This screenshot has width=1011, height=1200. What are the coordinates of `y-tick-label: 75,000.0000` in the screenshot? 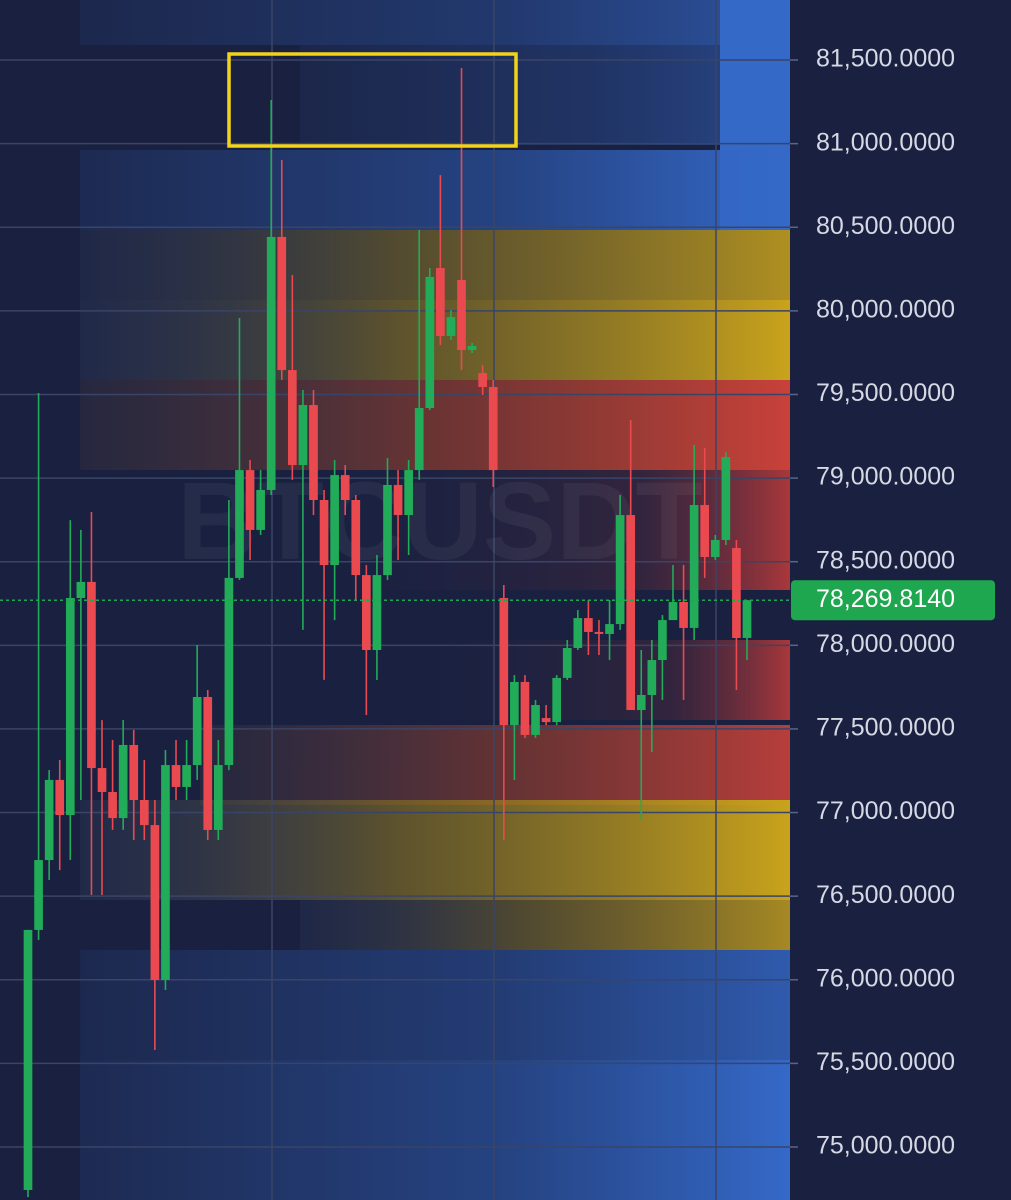 It's located at (885, 1146).